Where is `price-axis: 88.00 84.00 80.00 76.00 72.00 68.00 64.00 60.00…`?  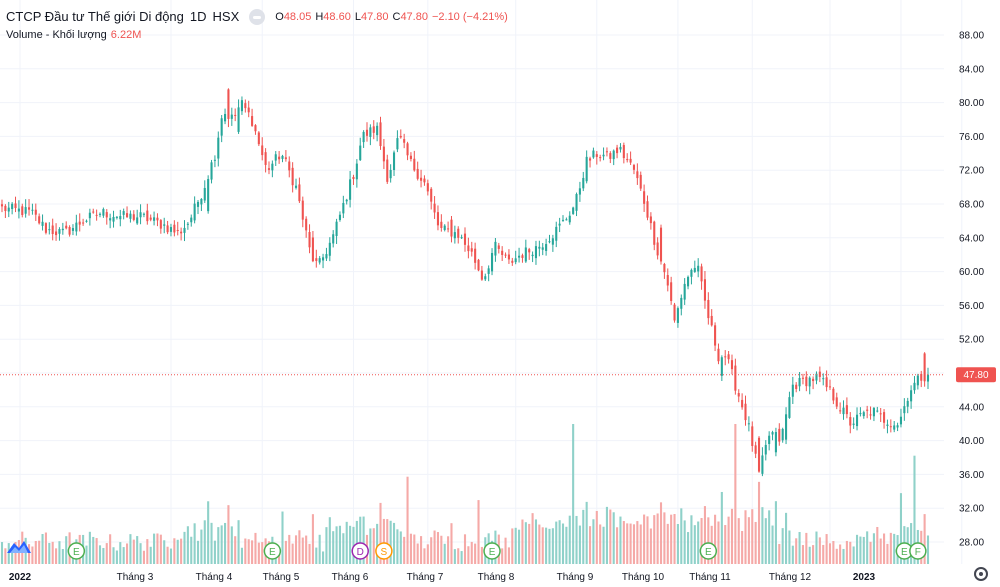
price-axis: 88.00 84.00 80.00 76.00 72.00 68.00 64.00 60.00… is located at coordinates (971, 290).